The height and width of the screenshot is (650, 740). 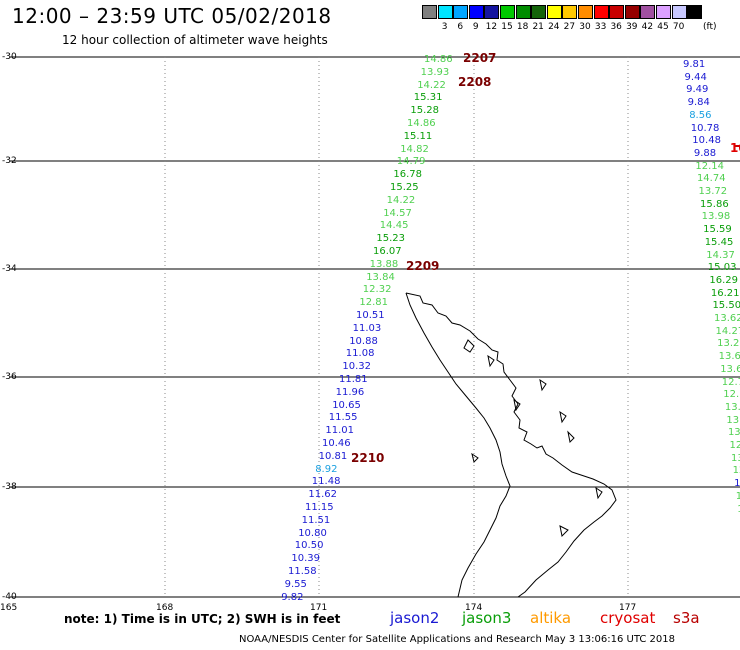 What do you see at coordinates (710, 166) in the screenshot?
I see `wave-height-value: 12.14` at bounding box center [710, 166].